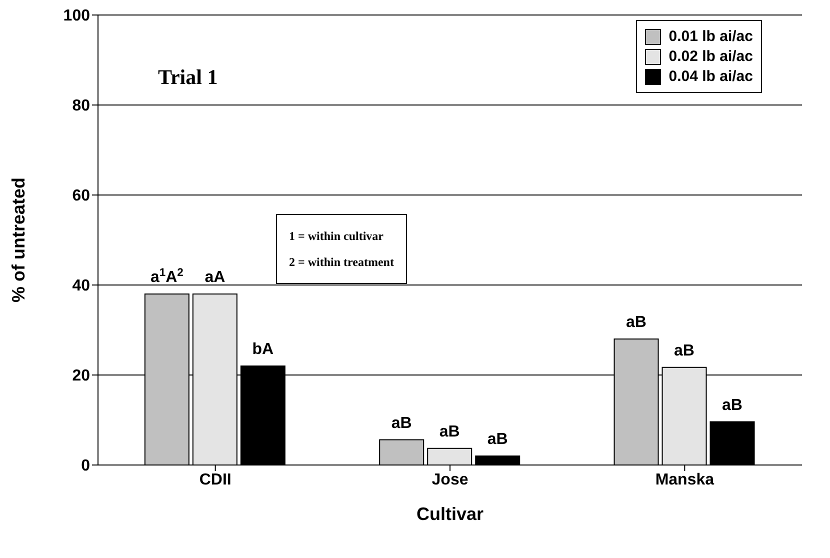  Describe the element at coordinates (684, 479) in the screenshot. I see `x-tick-label: Manska` at that location.